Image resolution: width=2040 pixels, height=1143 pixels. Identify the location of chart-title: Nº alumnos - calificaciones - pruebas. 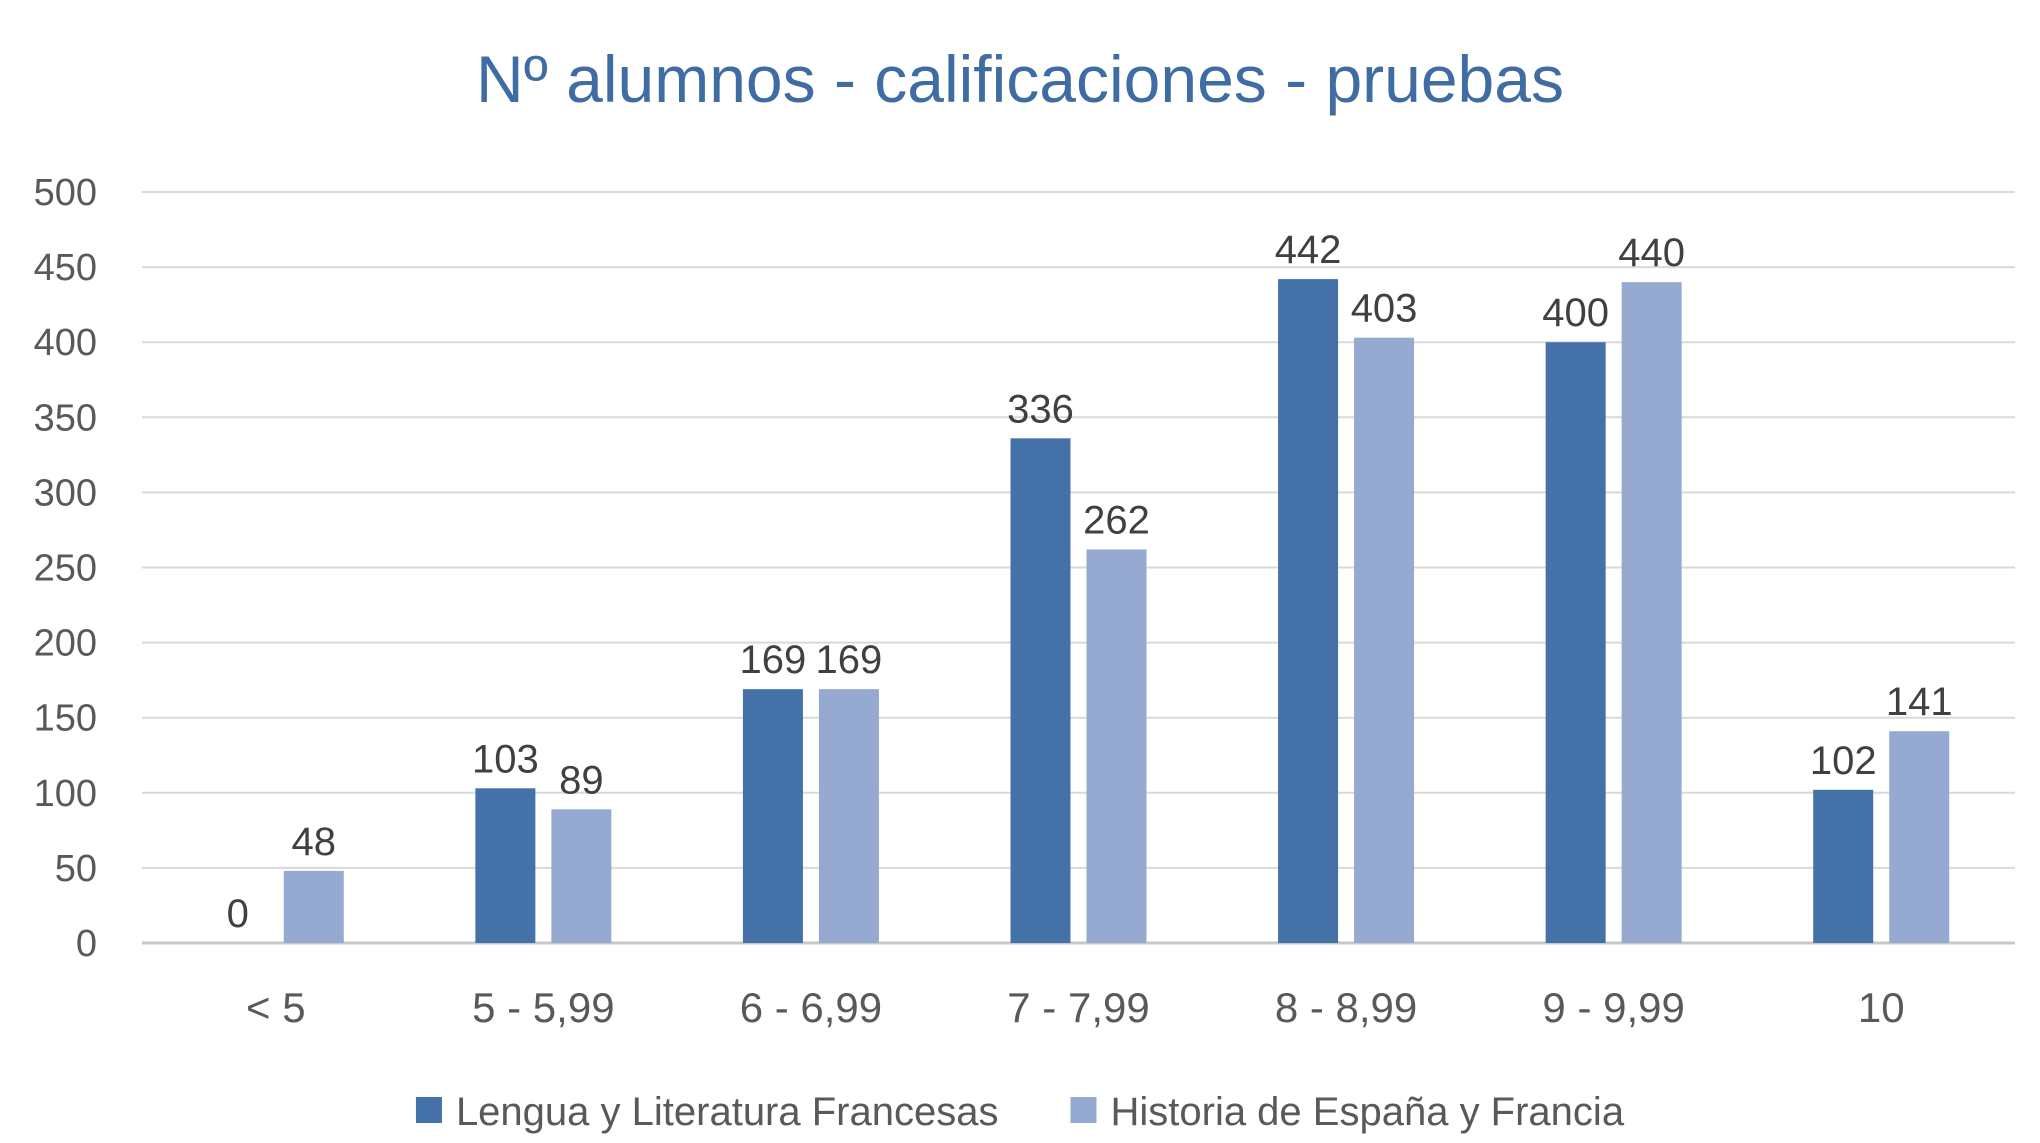
(1020, 79).